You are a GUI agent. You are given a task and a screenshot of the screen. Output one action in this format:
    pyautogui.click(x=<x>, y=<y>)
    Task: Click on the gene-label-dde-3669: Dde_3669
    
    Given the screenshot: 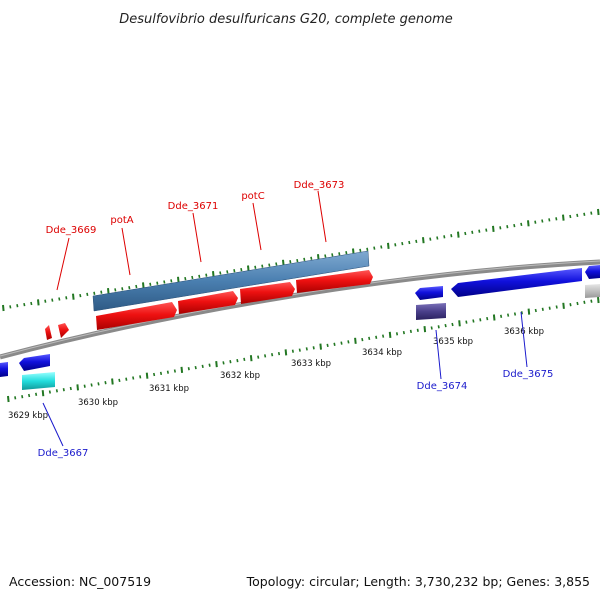 What is the action you would take?
    pyautogui.click(x=71, y=230)
    